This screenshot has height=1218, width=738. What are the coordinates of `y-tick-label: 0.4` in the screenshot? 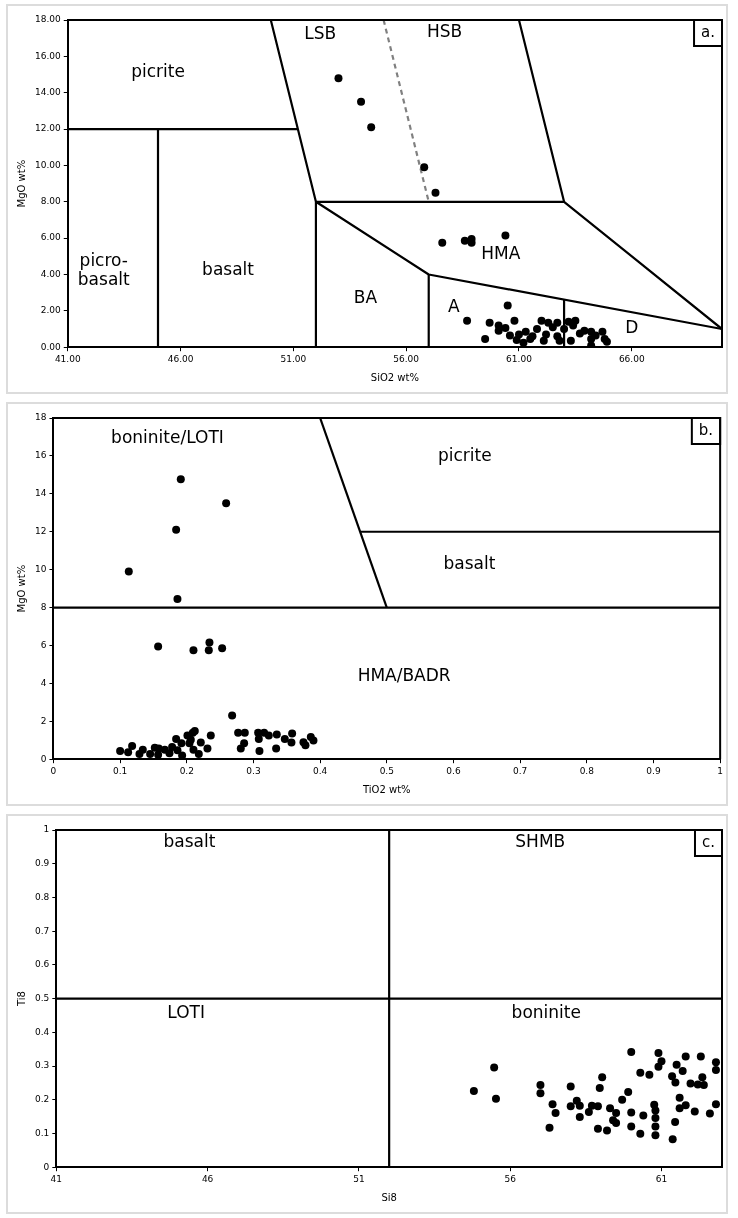 It's located at (42, 1031).